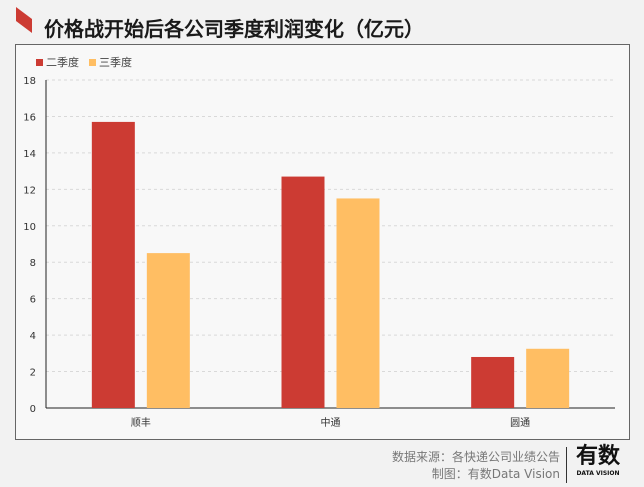 This screenshot has height=487, width=644. I want to click on y-tick-label: 12, so click(29, 190).